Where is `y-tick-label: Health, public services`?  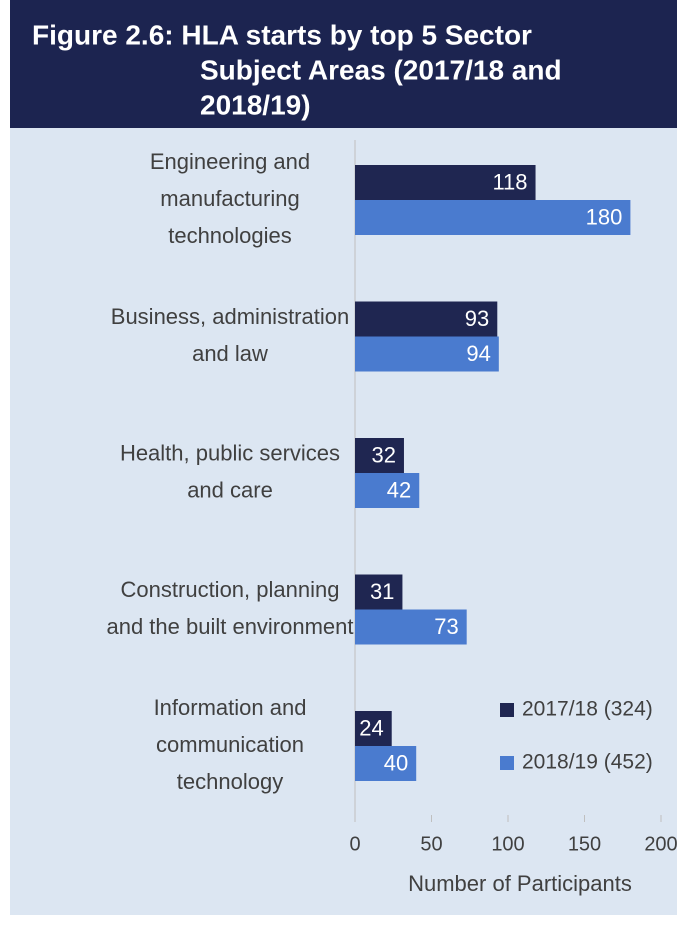 y-tick-label: Health, public services is located at coordinates (230, 452).